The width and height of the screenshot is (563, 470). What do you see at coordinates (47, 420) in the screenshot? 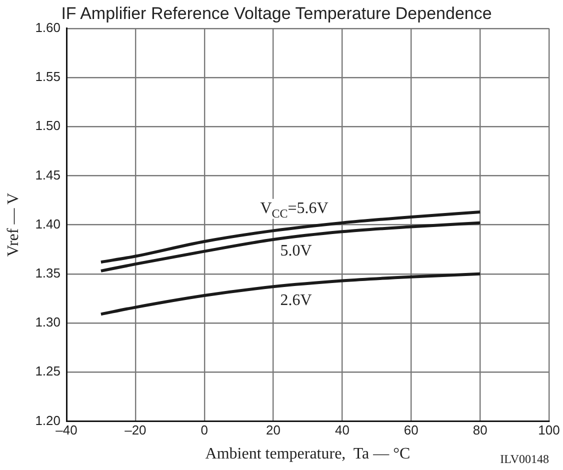
I see `y-tick-label: 1.20` at bounding box center [47, 420].